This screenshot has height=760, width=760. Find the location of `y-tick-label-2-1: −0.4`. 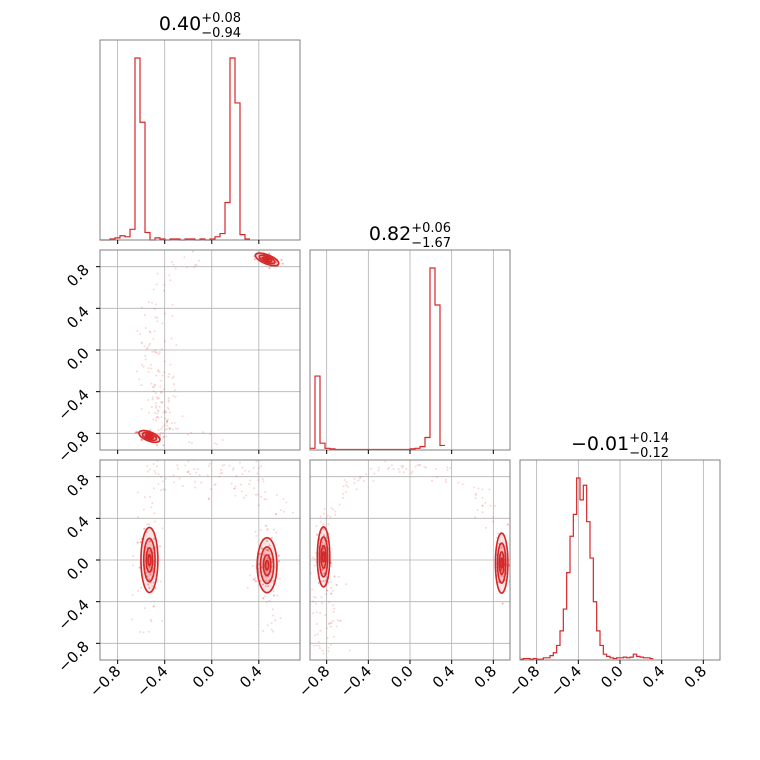

y-tick-label-2-1: −0.4 is located at coordinates (73, 615).